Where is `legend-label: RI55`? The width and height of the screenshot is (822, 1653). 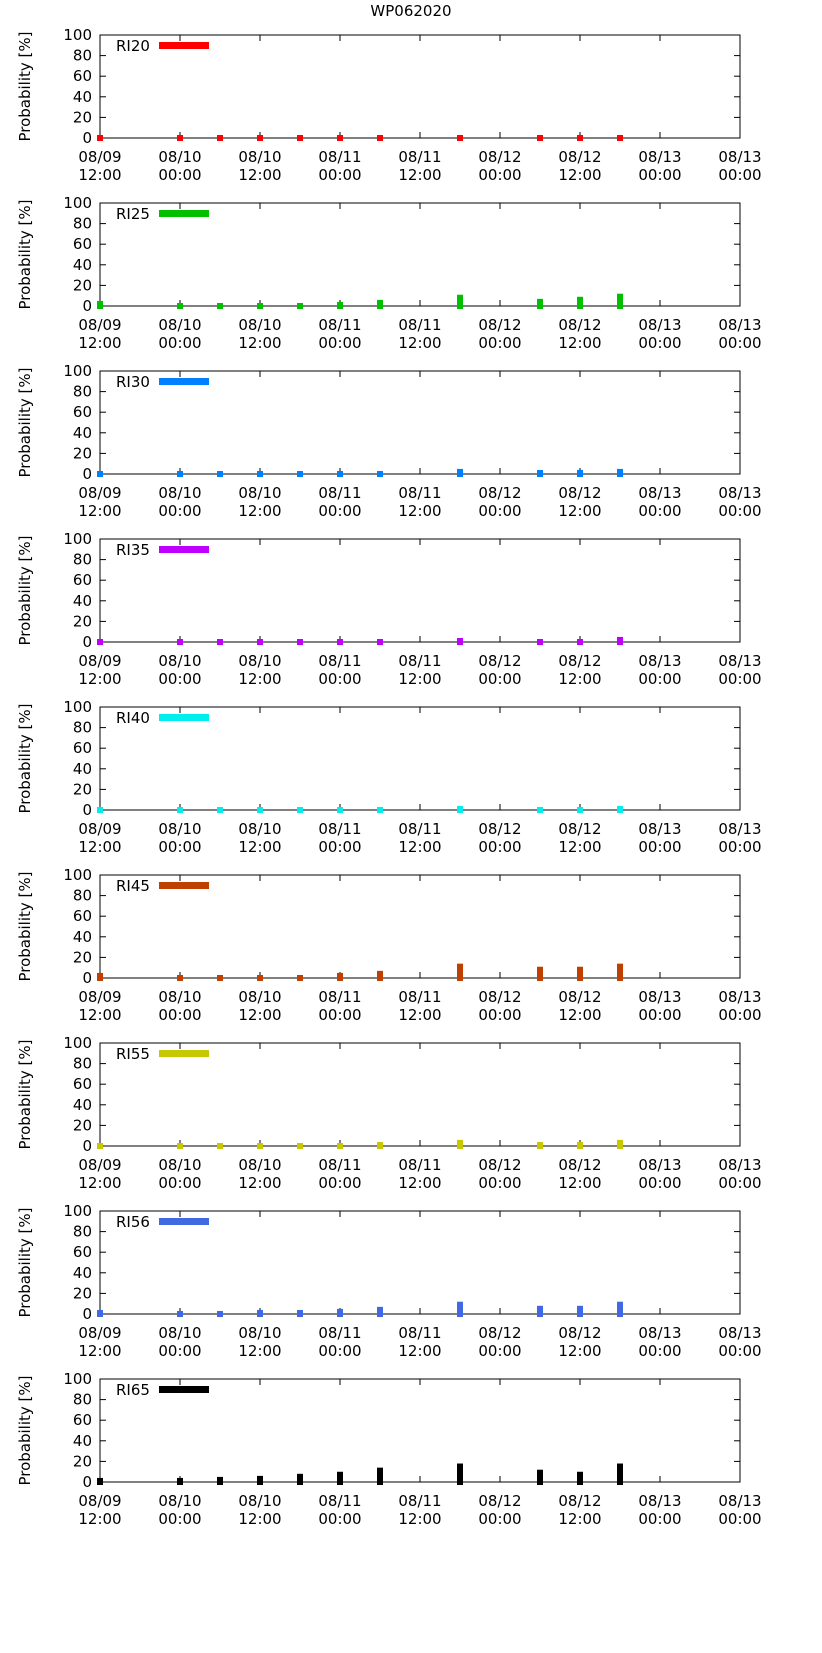
legend-label: RI55 is located at coordinates (133, 1054).